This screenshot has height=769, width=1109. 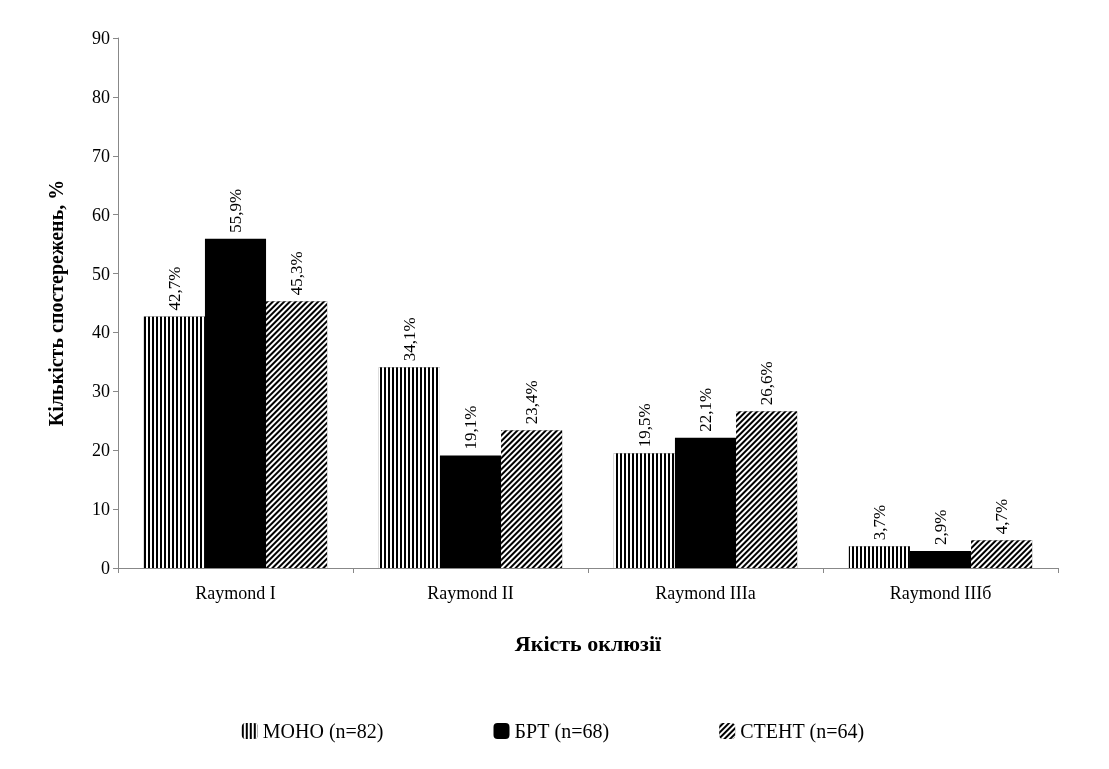 I want to click on y-tick-label: 0, so click(x=105, y=568).